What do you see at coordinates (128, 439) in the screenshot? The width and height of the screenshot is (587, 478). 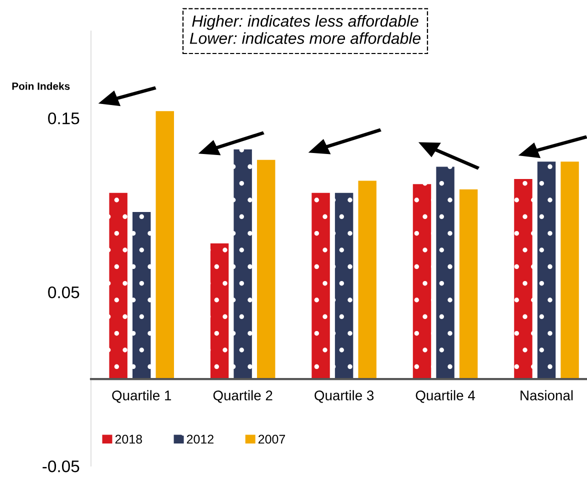 I see `legend-label: 2018` at bounding box center [128, 439].